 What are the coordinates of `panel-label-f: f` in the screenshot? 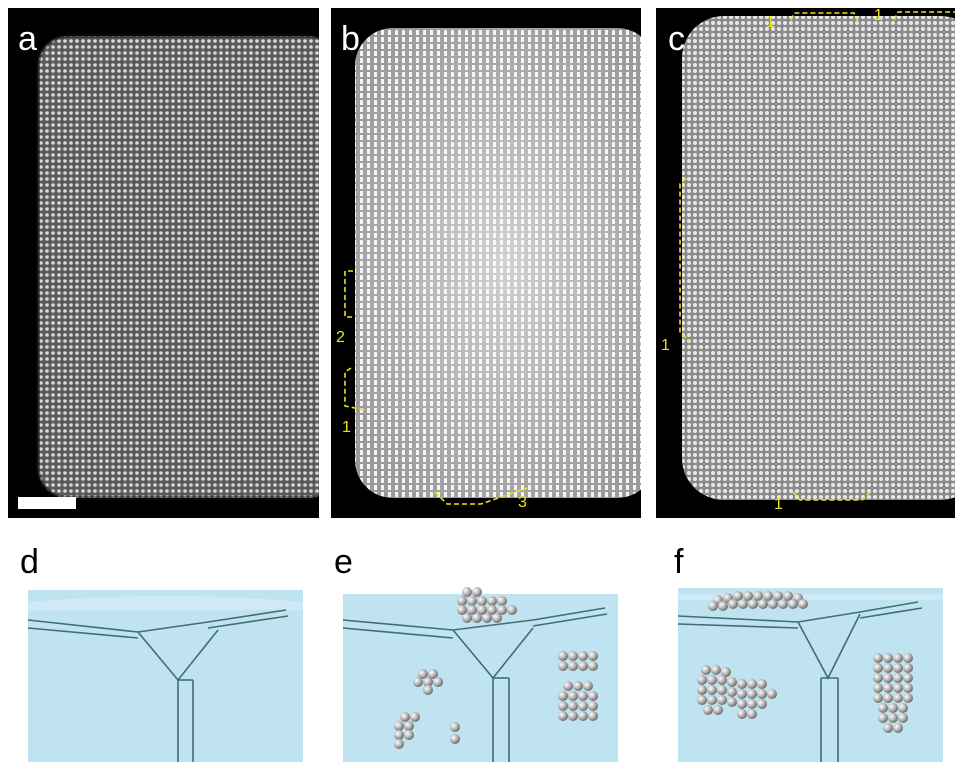 It's located at (679, 562).